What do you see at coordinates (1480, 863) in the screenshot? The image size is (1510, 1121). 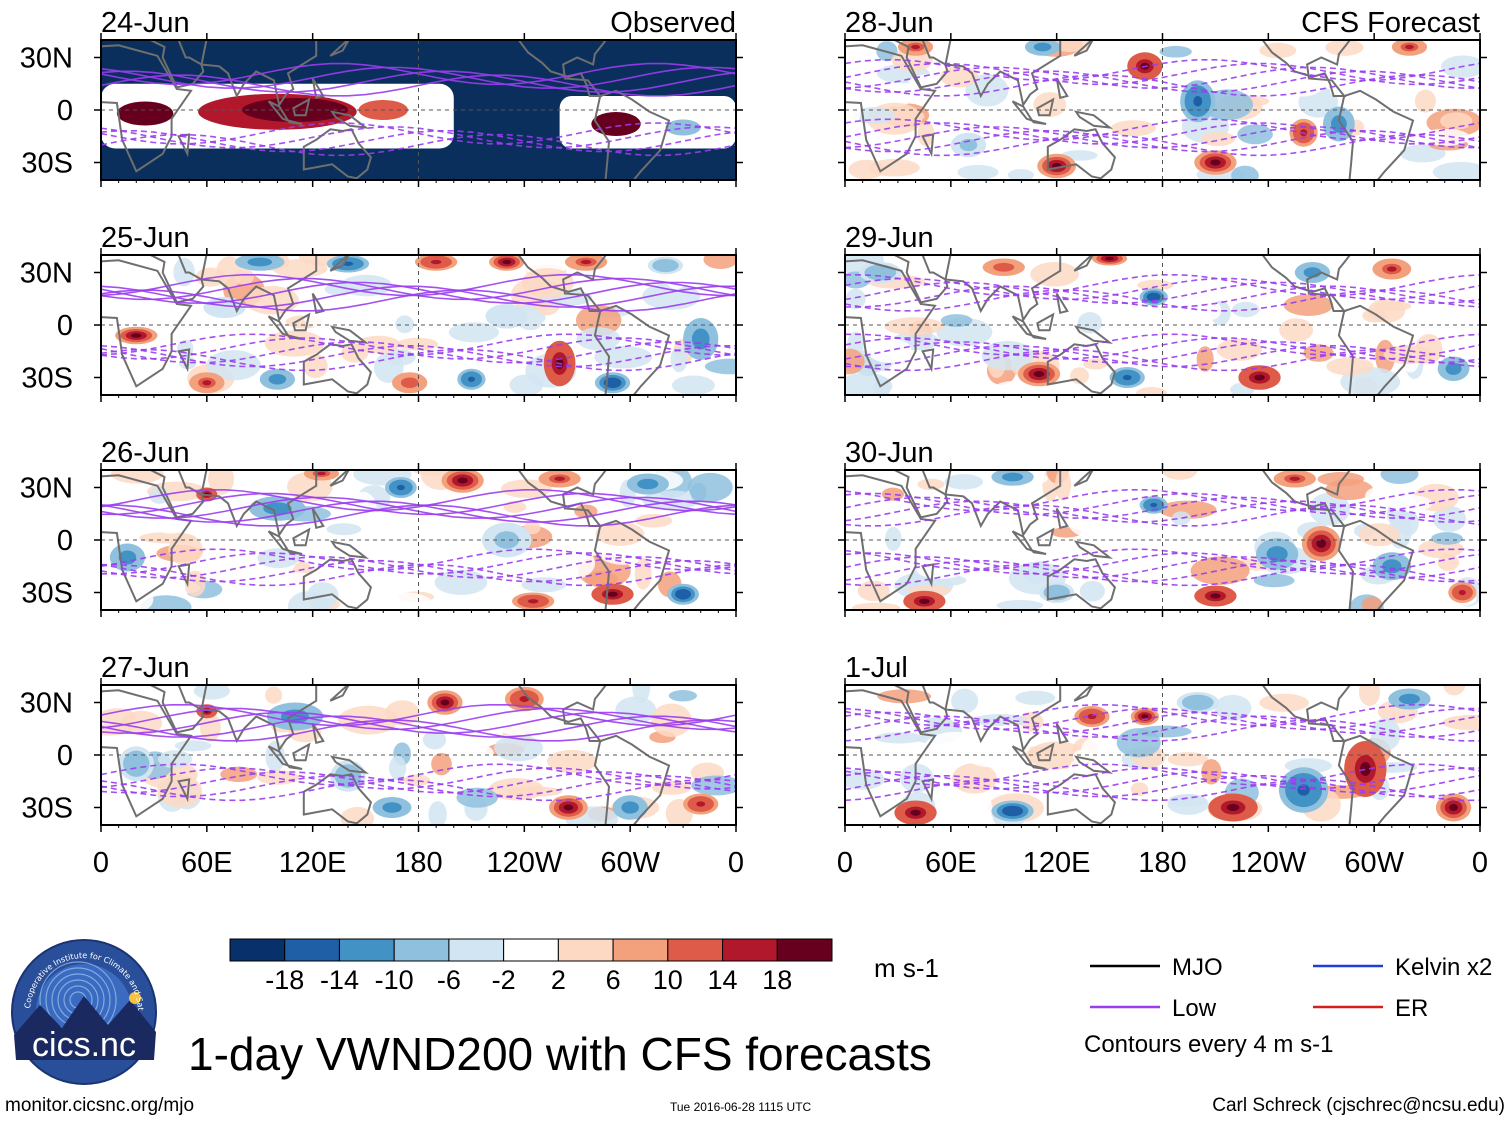 I see `x-tick-label: 0` at bounding box center [1480, 863].